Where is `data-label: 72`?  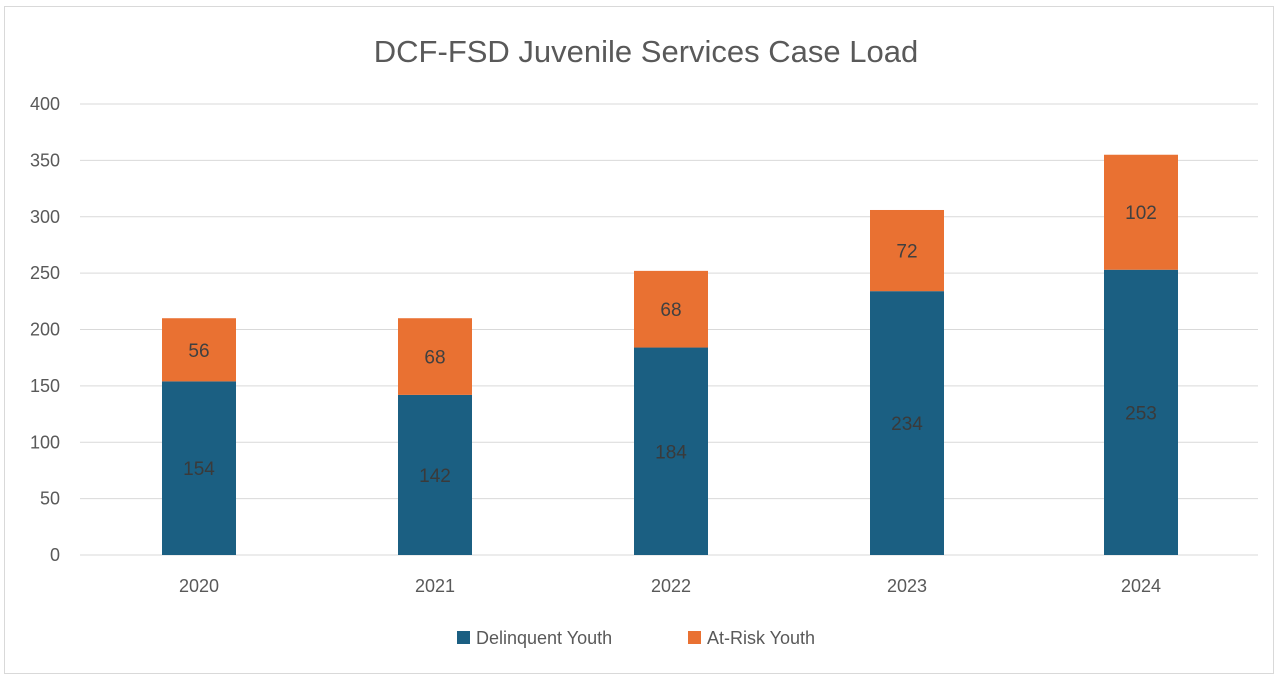 data-label: 72 is located at coordinates (906, 252).